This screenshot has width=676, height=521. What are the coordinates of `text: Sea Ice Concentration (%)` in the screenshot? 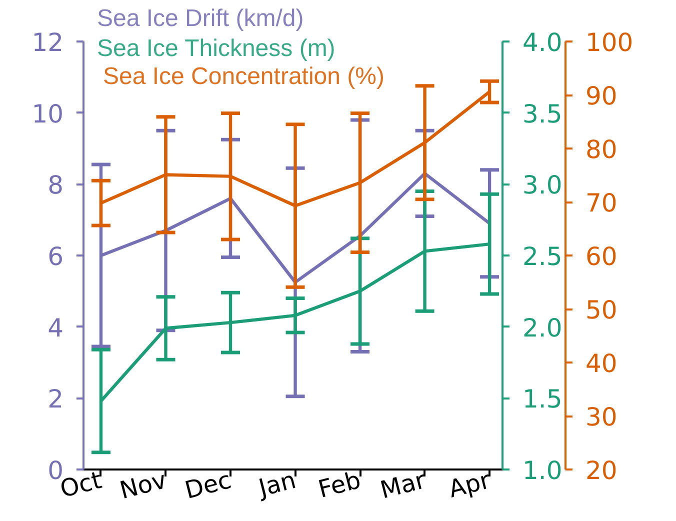 It's located at (243, 77).